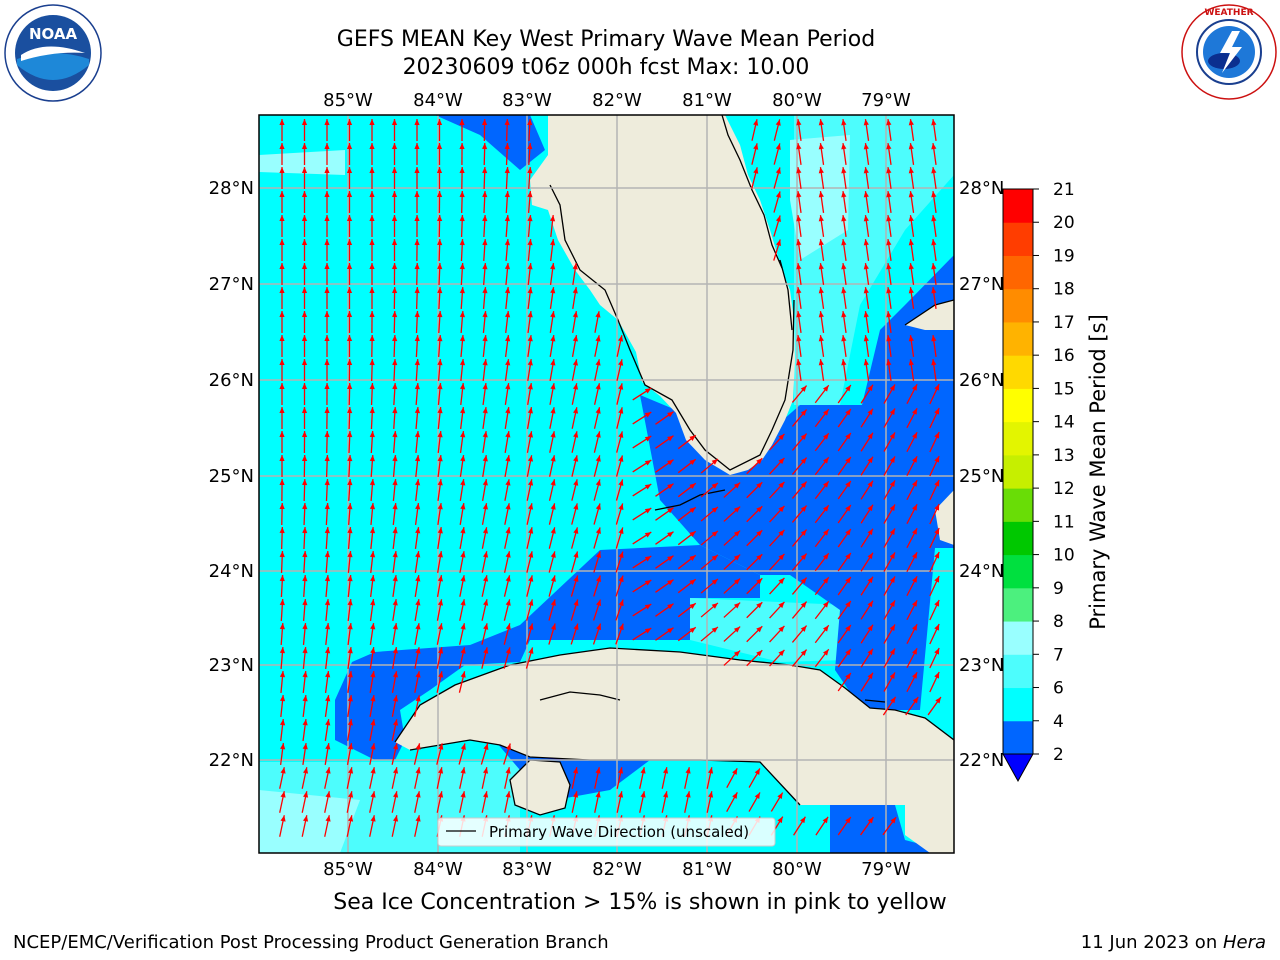 The width and height of the screenshot is (1280, 960). What do you see at coordinates (1018, 737) in the screenshot?
I see `colorbar-bin` at bounding box center [1018, 737].